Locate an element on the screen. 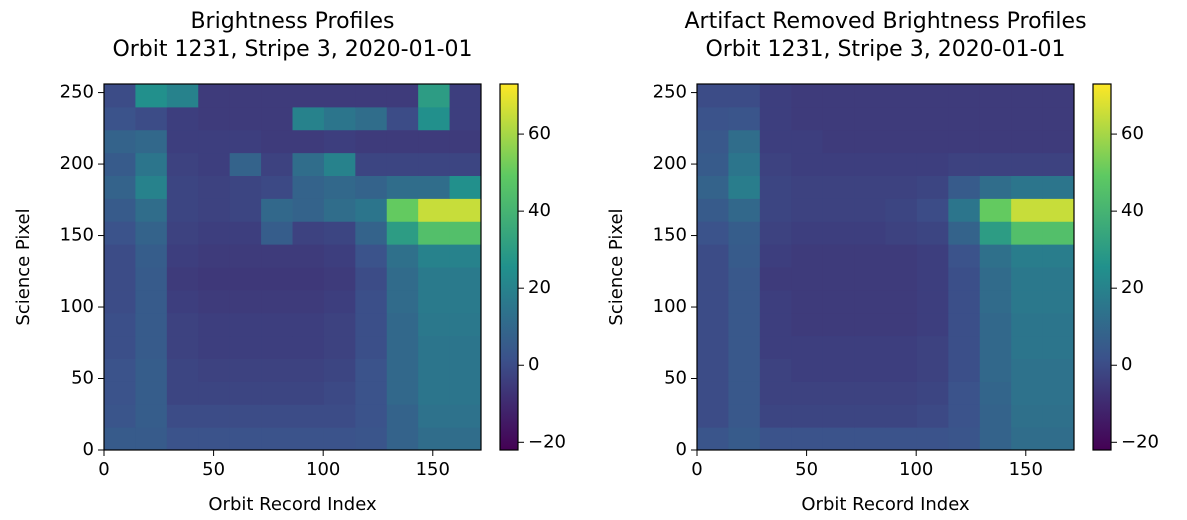 This screenshot has height=520, width=1187. y-axis-label: Science Pixel is located at coordinates (616, 266).